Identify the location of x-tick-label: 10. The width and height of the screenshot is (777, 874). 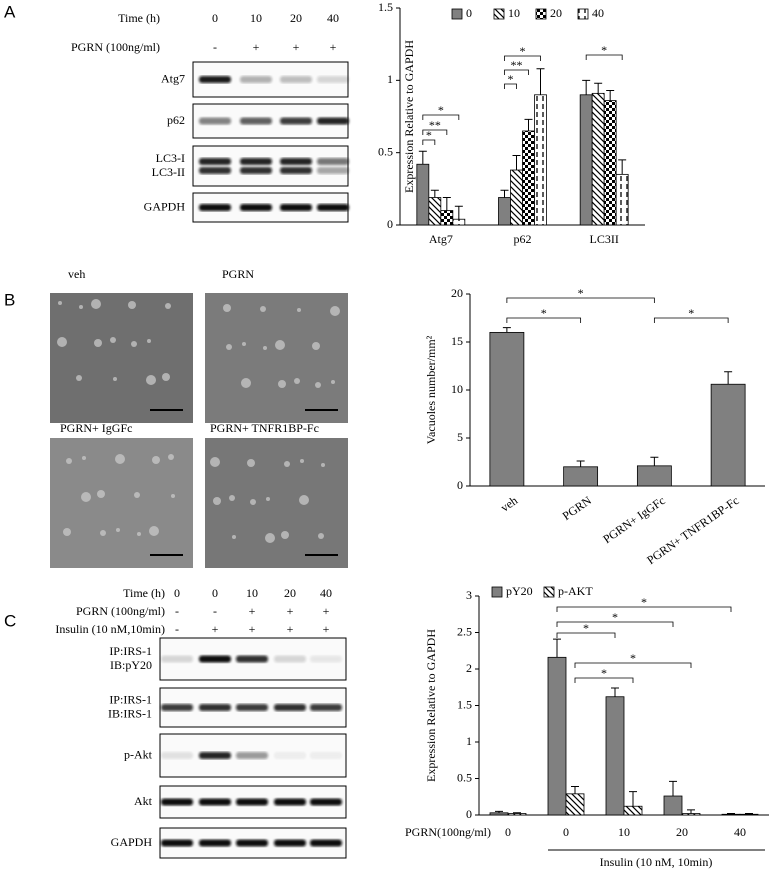
(624, 832).